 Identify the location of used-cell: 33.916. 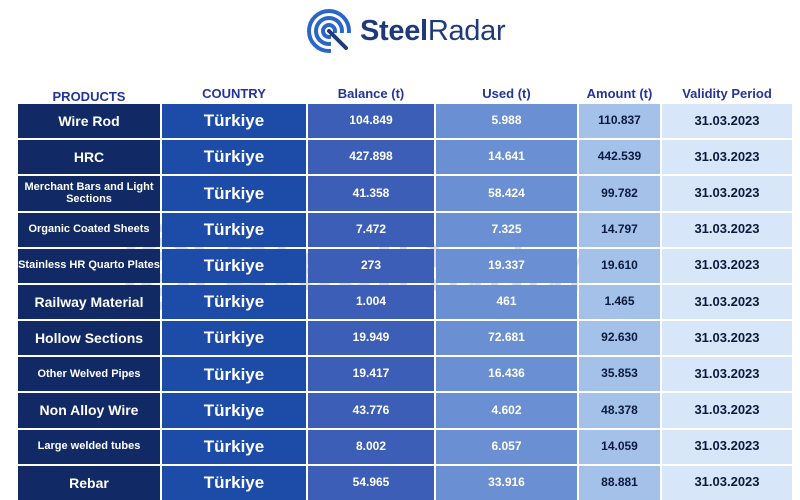
(506, 482).